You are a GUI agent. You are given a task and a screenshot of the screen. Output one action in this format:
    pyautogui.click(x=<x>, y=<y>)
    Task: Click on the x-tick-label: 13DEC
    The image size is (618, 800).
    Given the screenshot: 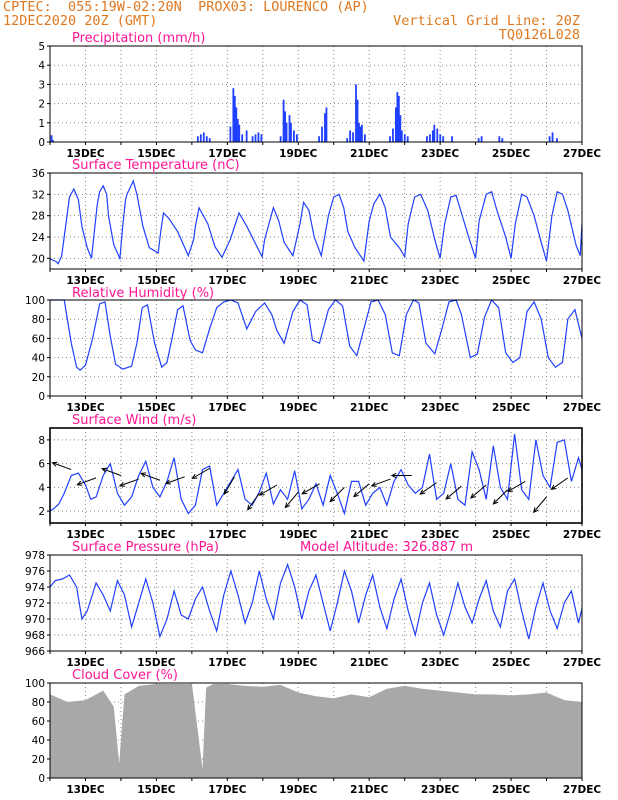 What is the action you would take?
    pyautogui.click(x=85, y=790)
    